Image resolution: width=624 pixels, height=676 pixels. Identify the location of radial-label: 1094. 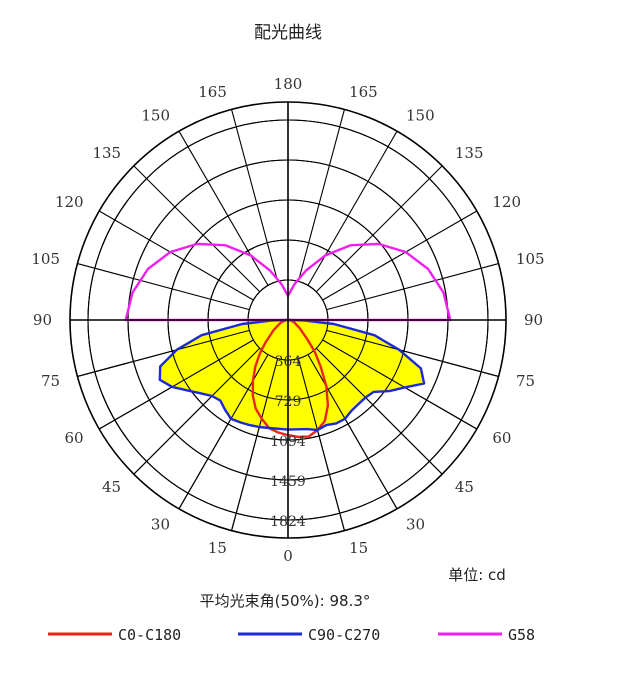
(288, 442).